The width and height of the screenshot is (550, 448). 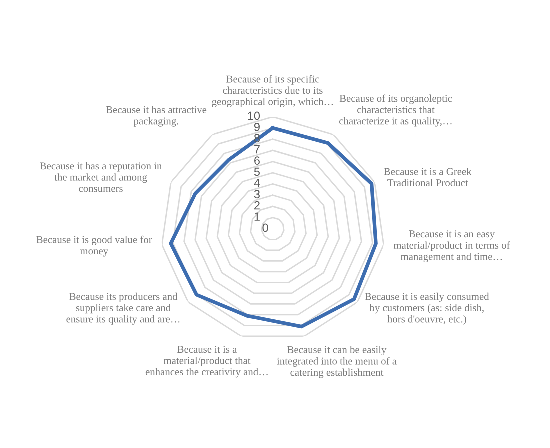 I want to click on y-tick-label: 0, so click(x=265, y=228).